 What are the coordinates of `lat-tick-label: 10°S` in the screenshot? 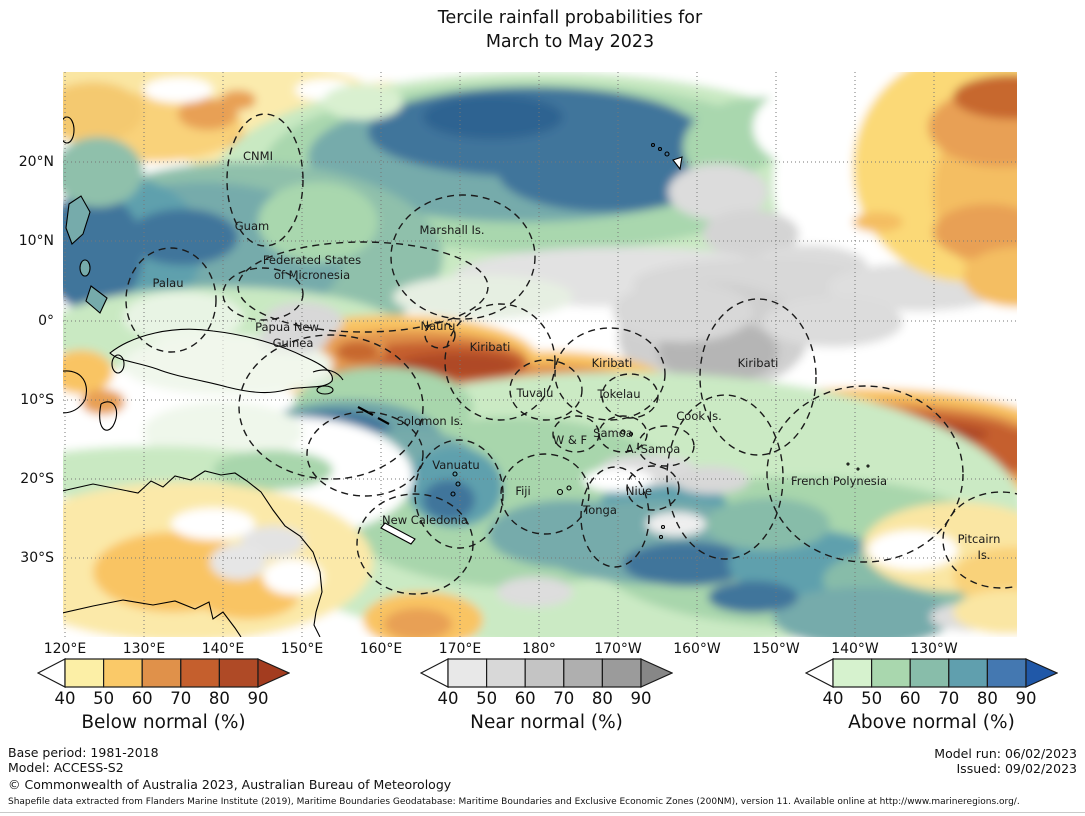 It's located at (37, 400).